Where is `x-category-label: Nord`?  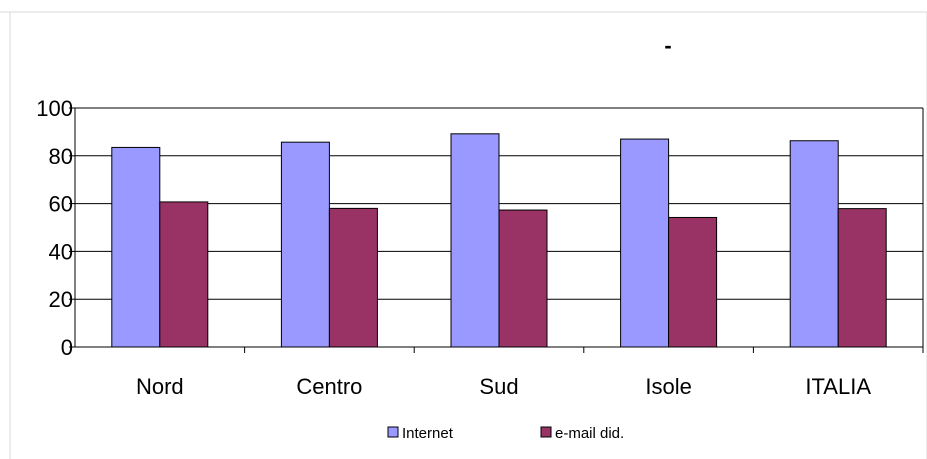
x-category-label: Nord is located at coordinates (160, 386).